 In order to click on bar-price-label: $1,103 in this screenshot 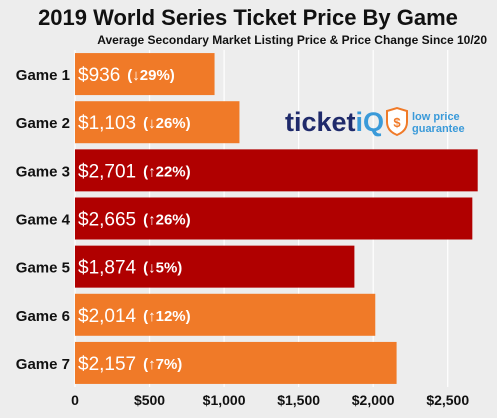, I will do `click(107, 123)`.